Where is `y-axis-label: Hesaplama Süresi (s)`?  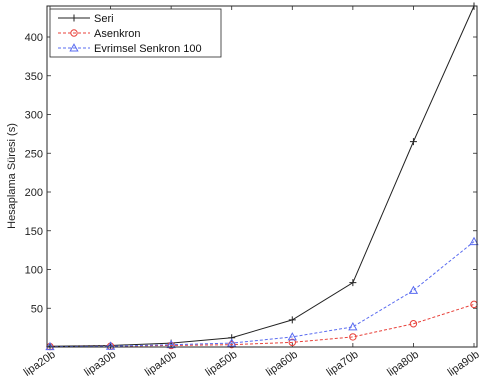 y-axis-label: Hesaplama Süresi (s) is located at coordinates (12, 176).